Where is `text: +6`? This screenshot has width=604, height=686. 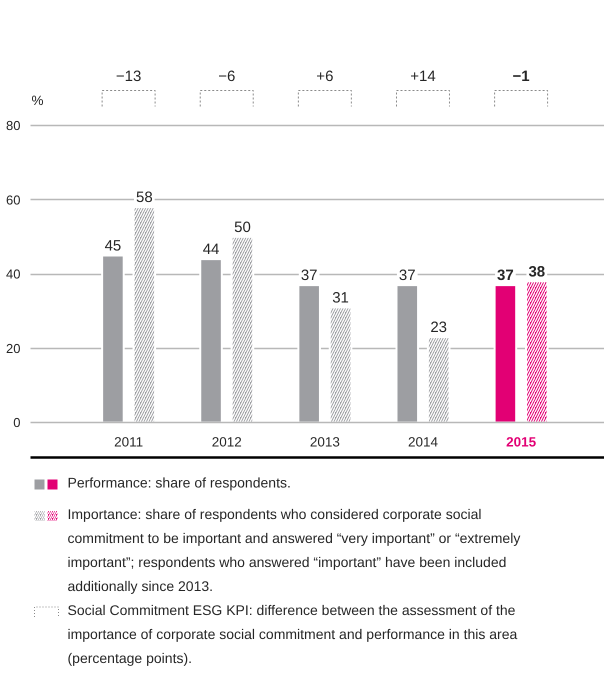 text: +6 is located at coordinates (325, 76).